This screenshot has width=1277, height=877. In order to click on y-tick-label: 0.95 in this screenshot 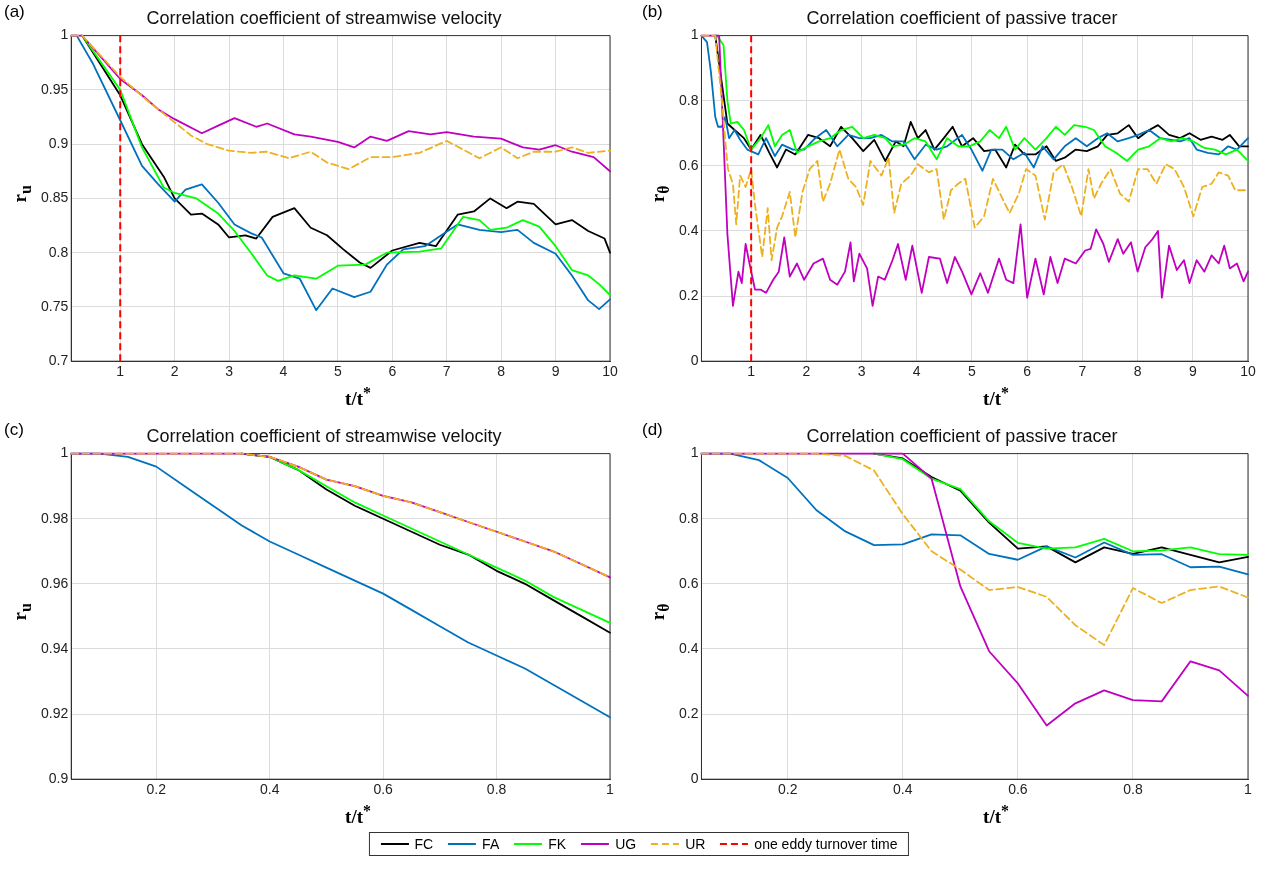, I will do `click(55, 88)`.